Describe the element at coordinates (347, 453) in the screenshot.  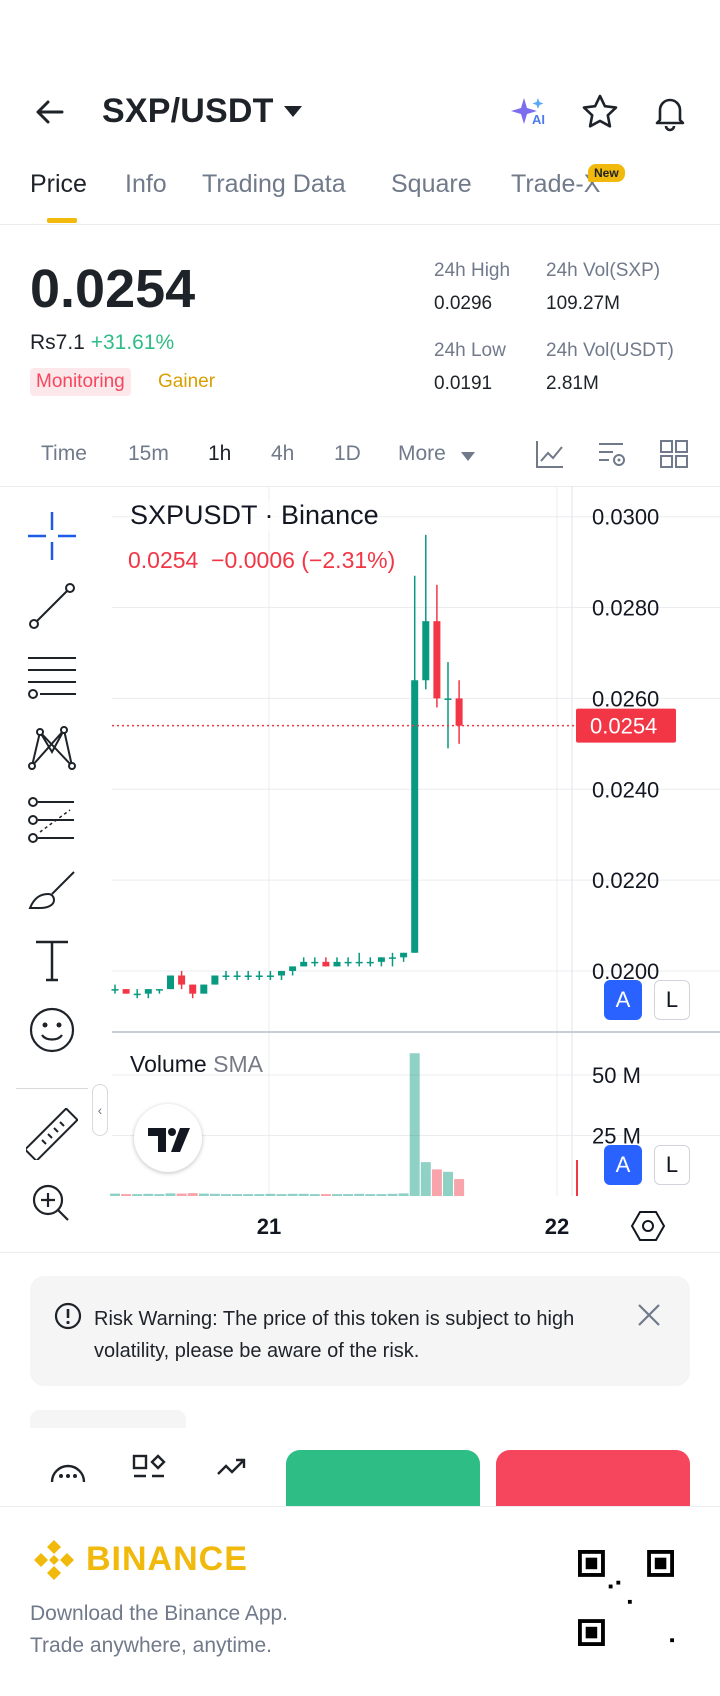
I see `interval-1d: 1D` at that location.